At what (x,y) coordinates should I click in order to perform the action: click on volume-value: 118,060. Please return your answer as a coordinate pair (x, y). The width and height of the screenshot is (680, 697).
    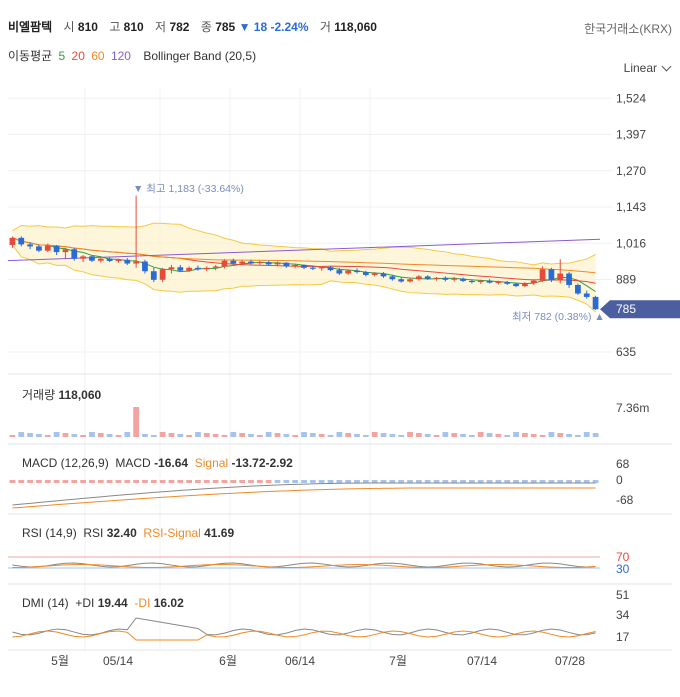
    Looking at the image, I should click on (355, 27).